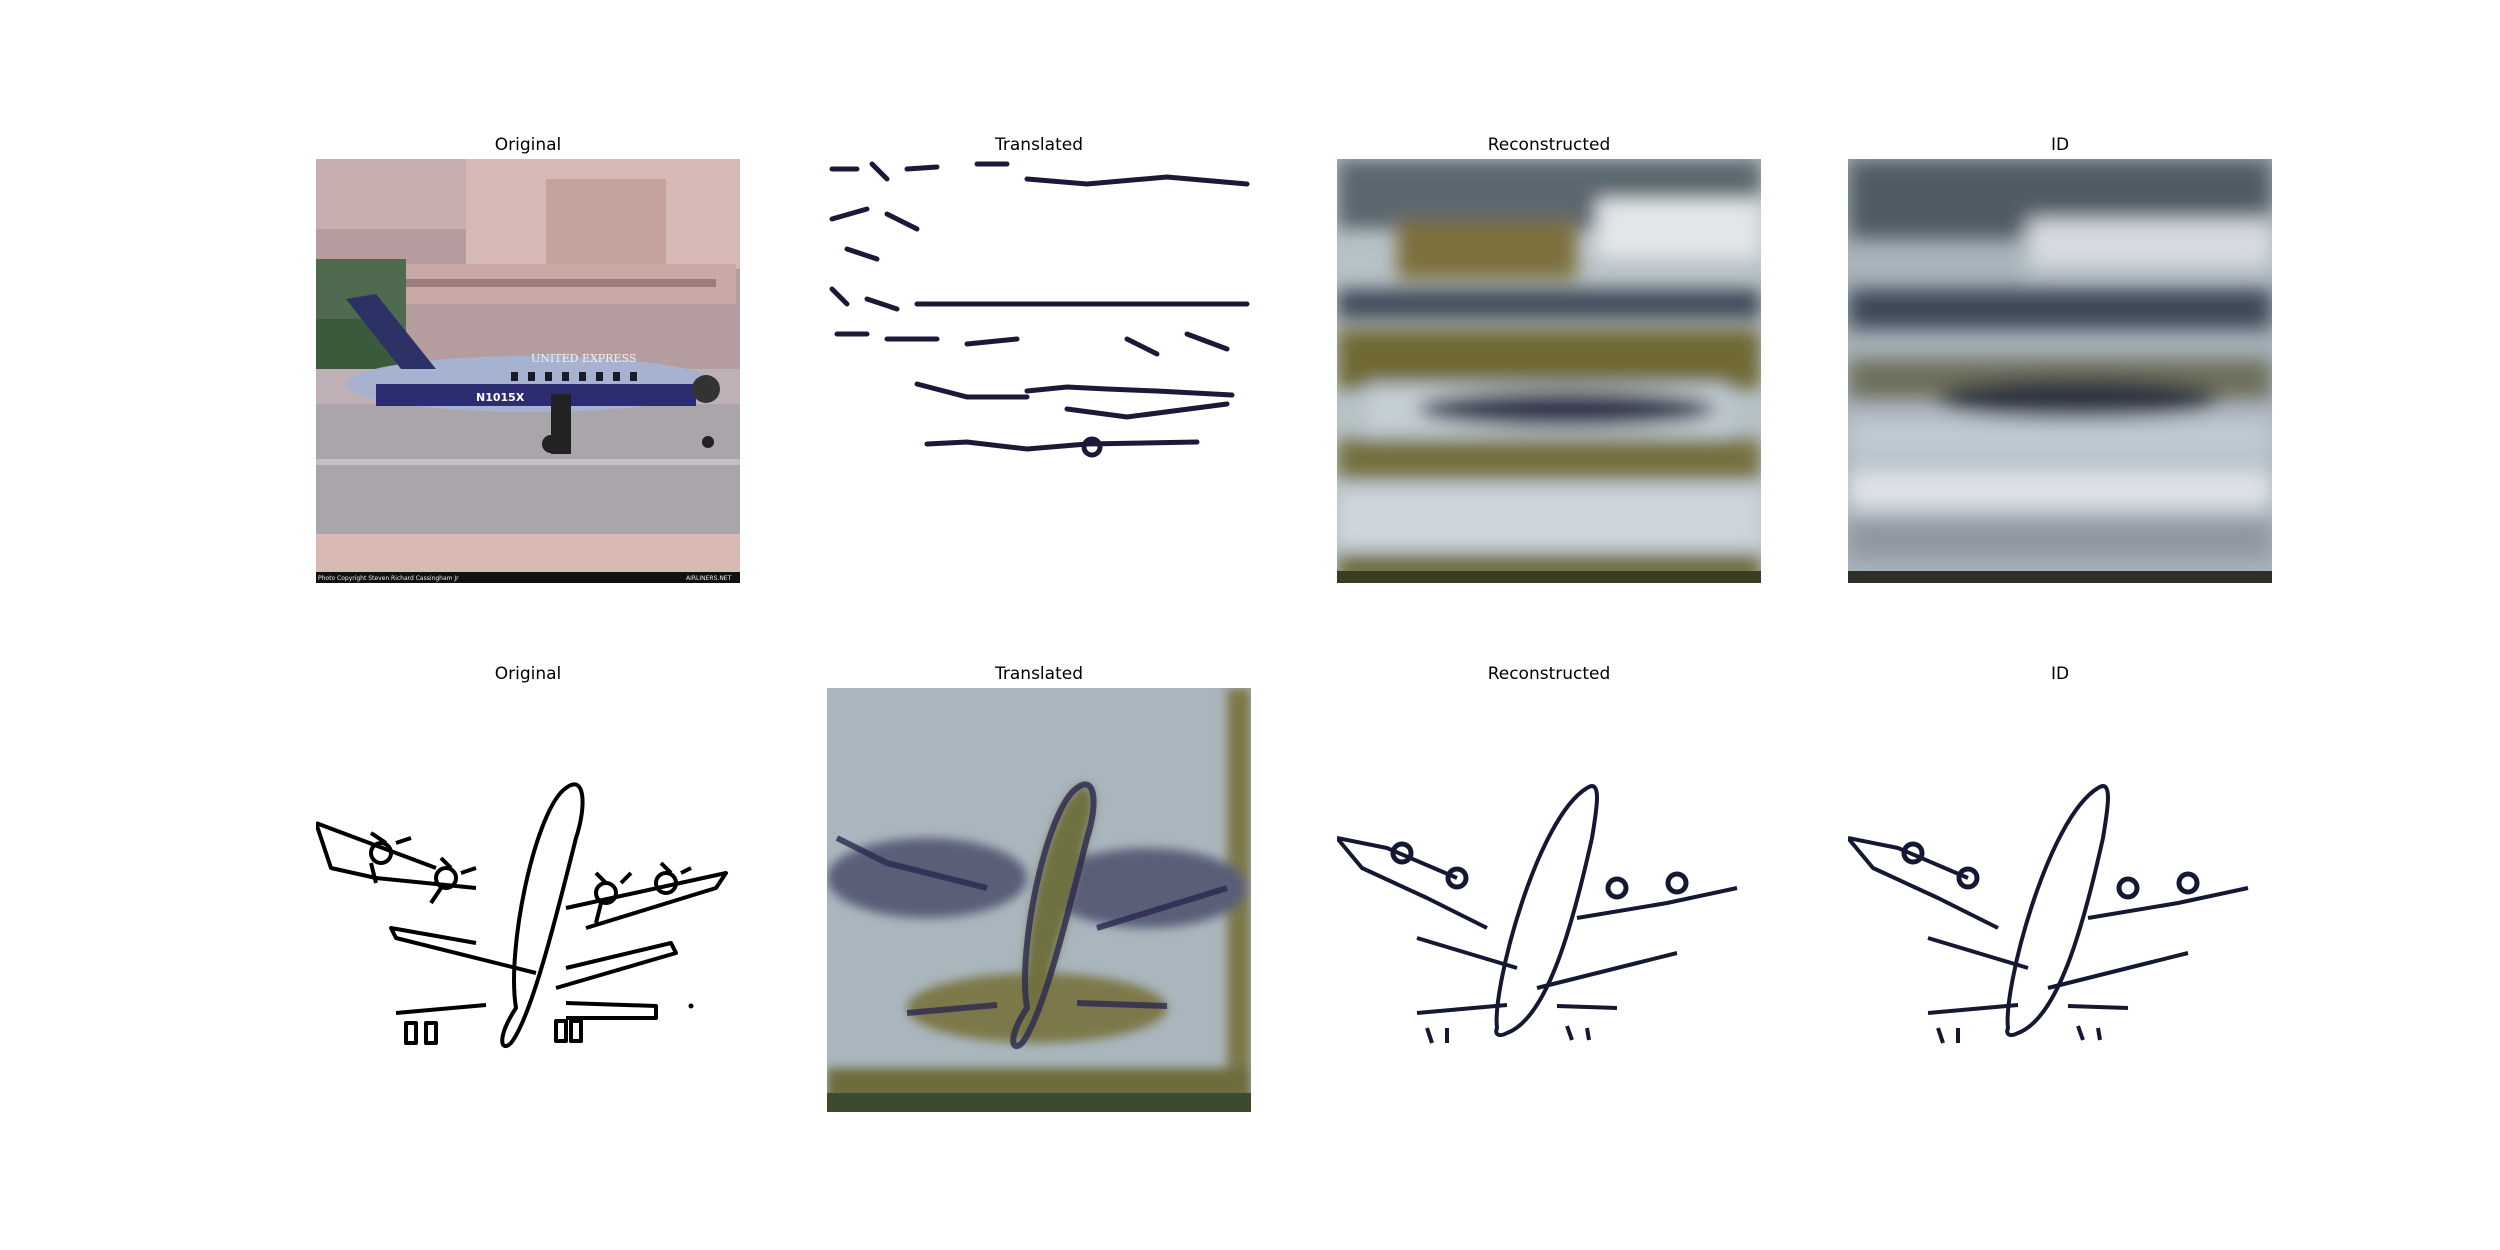 This screenshot has width=2500, height=1250. What do you see at coordinates (1039, 371) in the screenshot?
I see `translated-sketch-image` at bounding box center [1039, 371].